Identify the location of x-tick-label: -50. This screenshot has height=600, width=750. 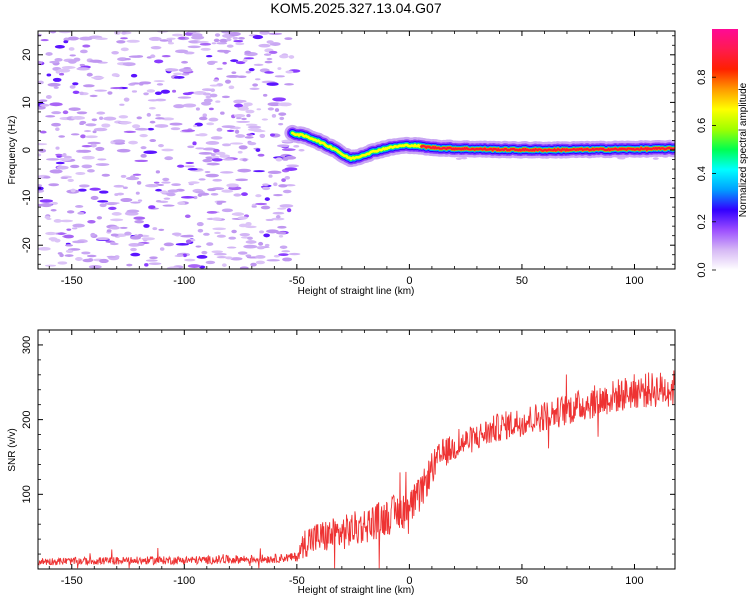
(297, 281).